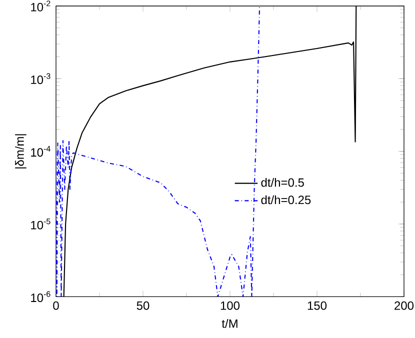 The height and width of the screenshot is (338, 415). I want to click on x-axis-title: t/M, so click(230, 323).